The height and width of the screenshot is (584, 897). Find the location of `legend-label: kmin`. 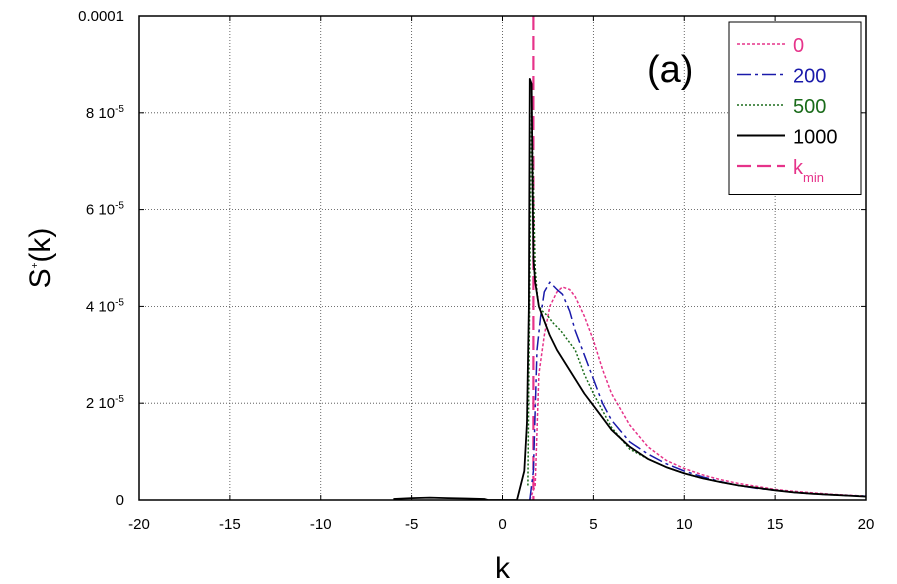

legend-label: kmin is located at coordinates (808, 171).